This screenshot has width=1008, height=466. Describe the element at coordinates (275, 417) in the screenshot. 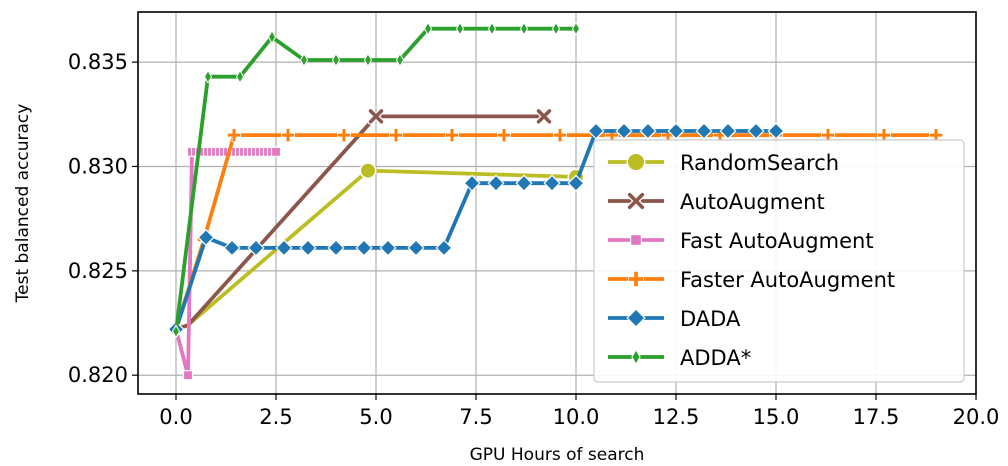

I see `x-tick-label: 2.5` at that location.